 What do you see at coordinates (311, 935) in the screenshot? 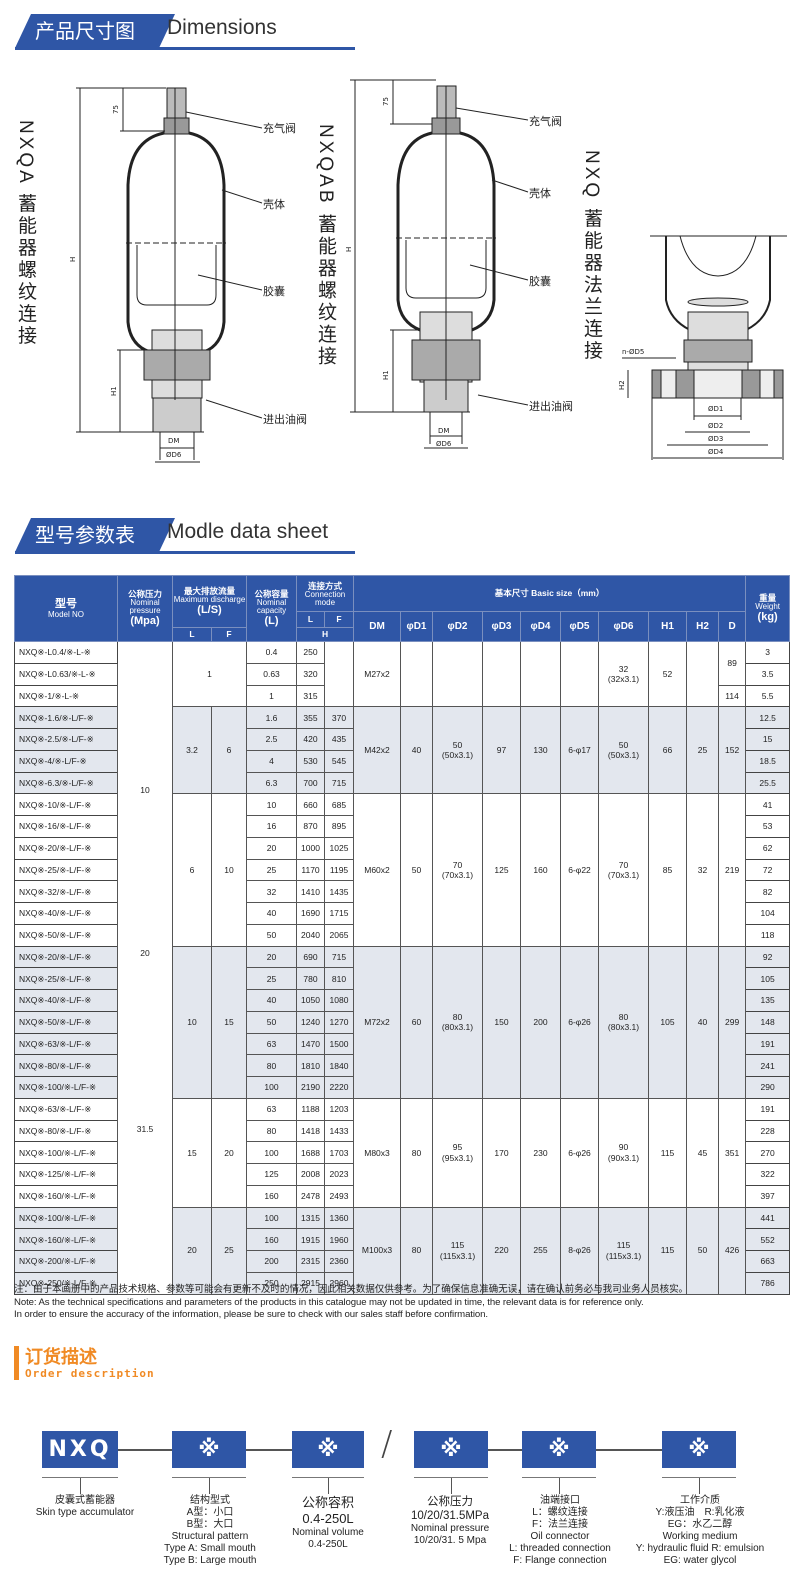
I see `h-l-cell: 2040` at bounding box center [311, 935].